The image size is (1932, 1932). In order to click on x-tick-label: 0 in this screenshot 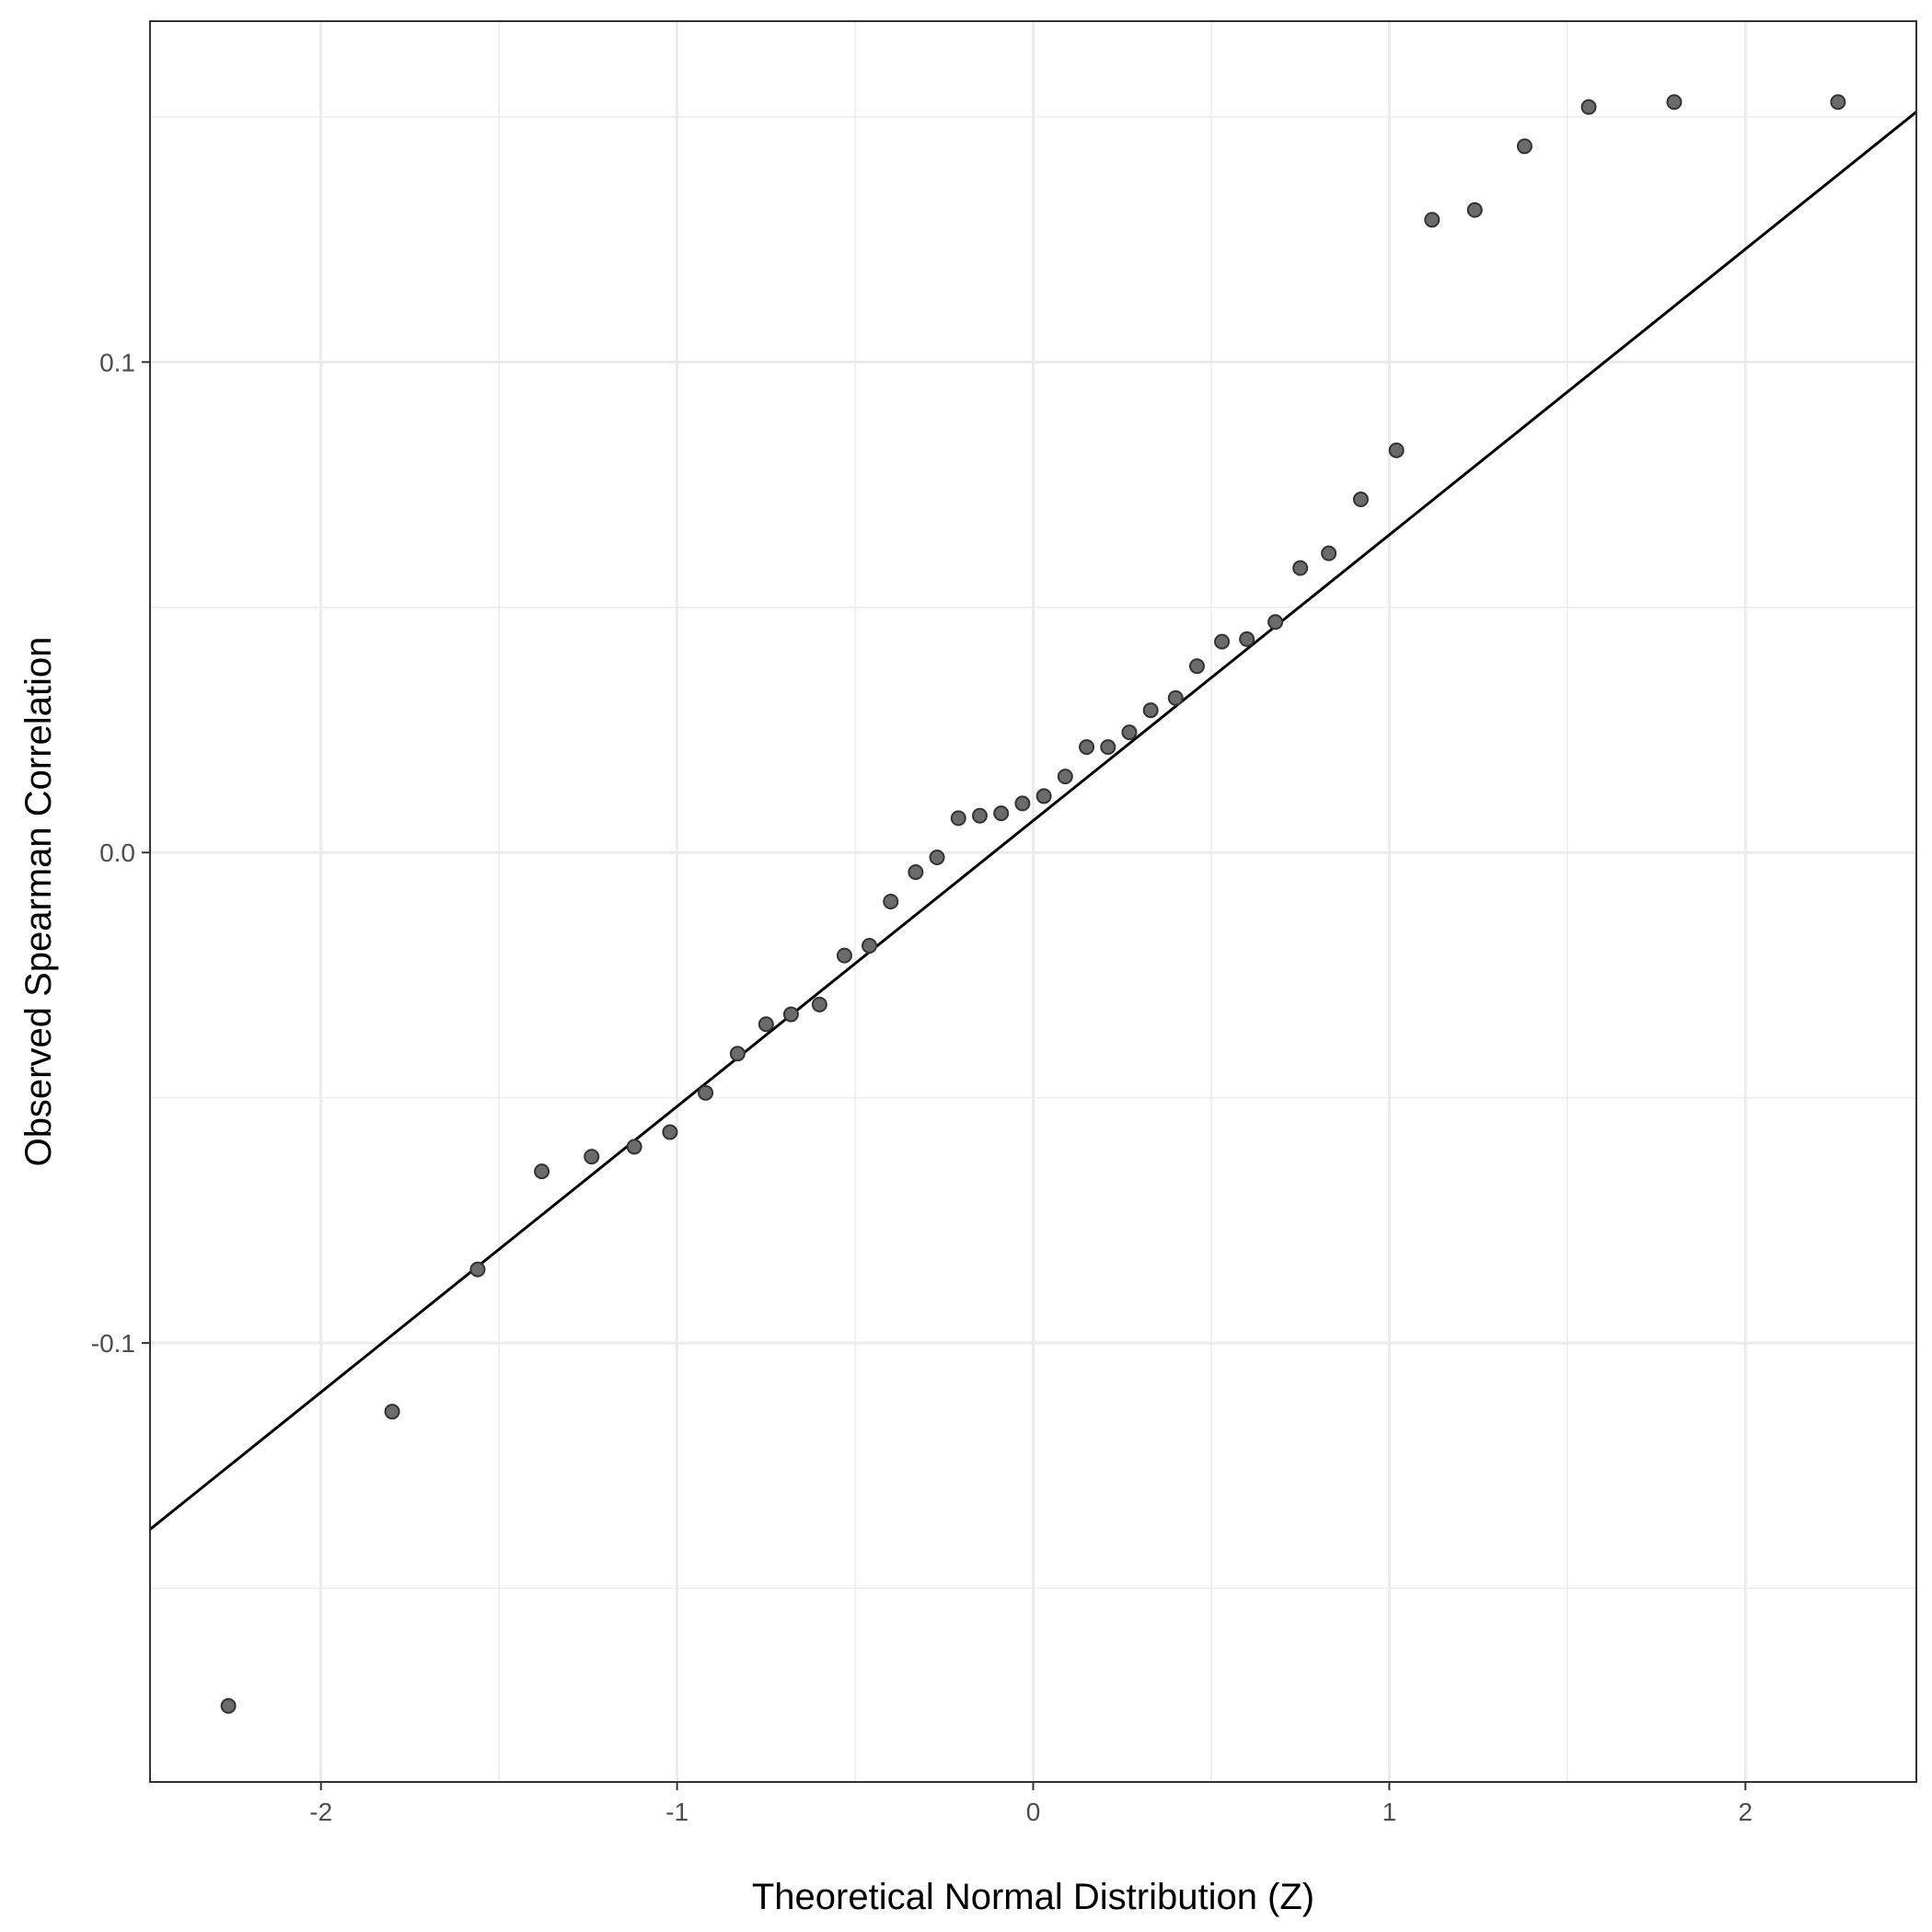, I will do `click(1034, 1812)`.